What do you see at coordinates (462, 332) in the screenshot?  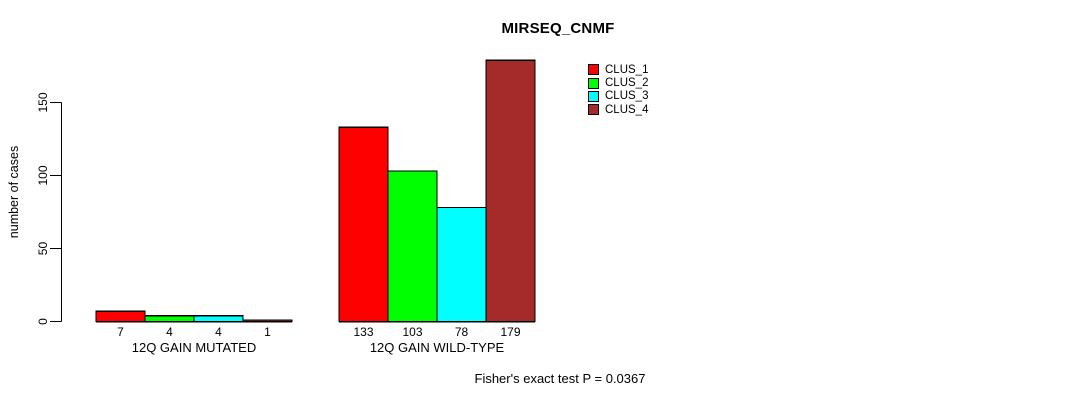 I see `bar-value-label: 78` at bounding box center [462, 332].